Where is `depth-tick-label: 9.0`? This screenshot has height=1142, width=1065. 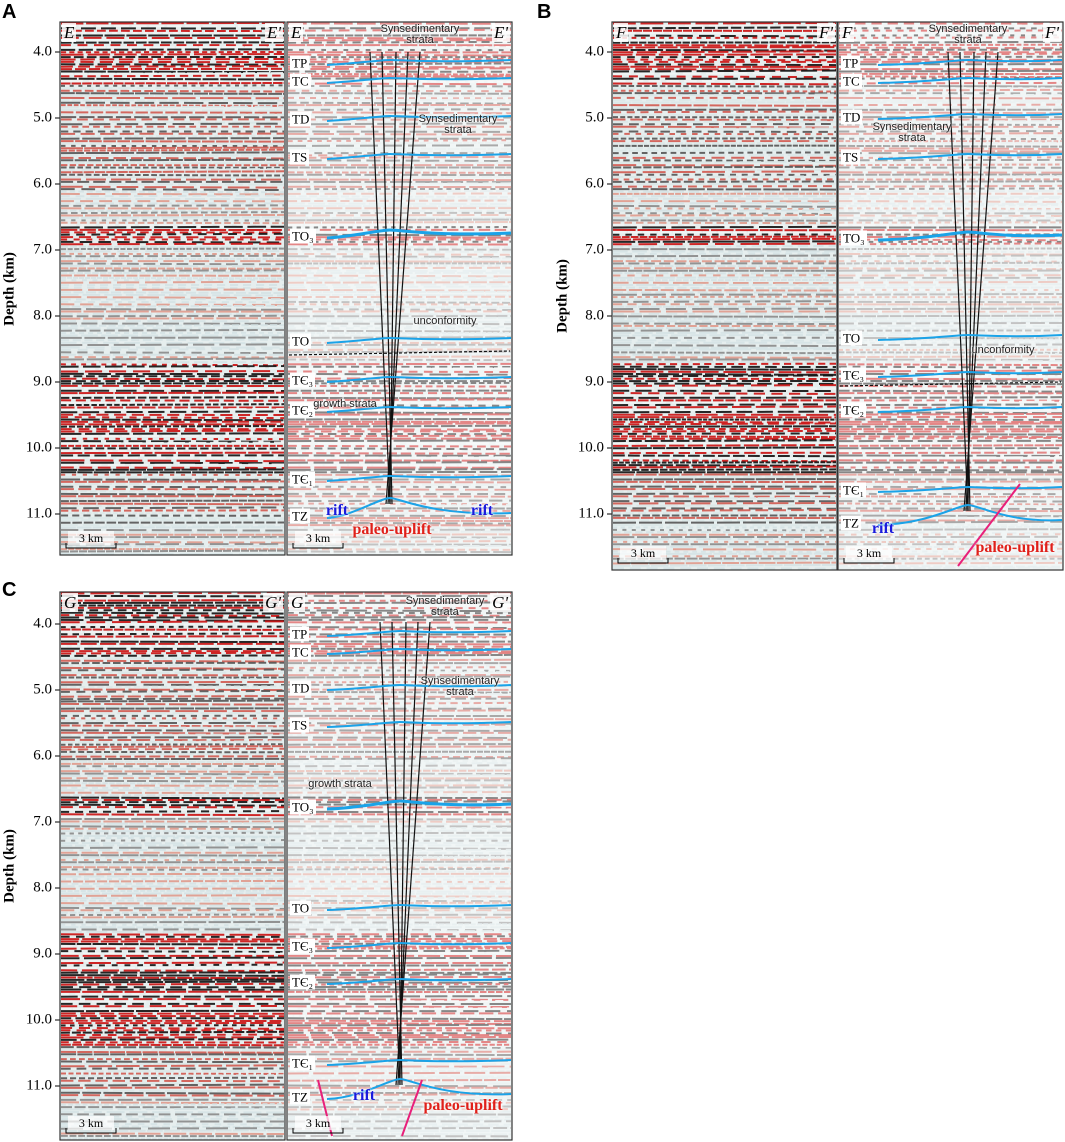 depth-tick-label: 9.0 is located at coordinates (42, 381).